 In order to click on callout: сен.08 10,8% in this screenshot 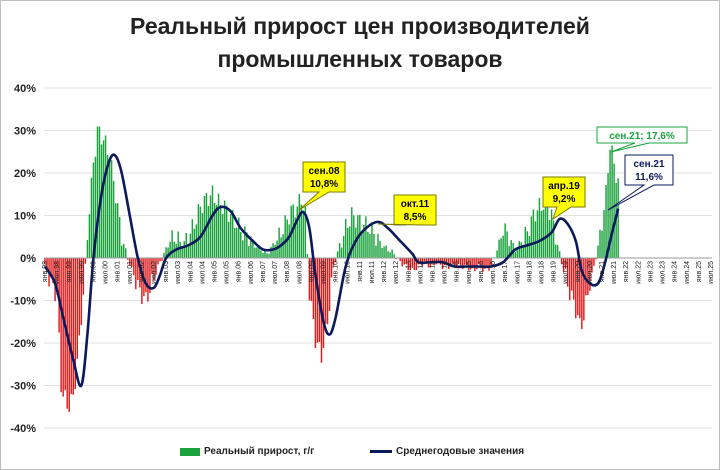, I will do `click(322, 186)`.